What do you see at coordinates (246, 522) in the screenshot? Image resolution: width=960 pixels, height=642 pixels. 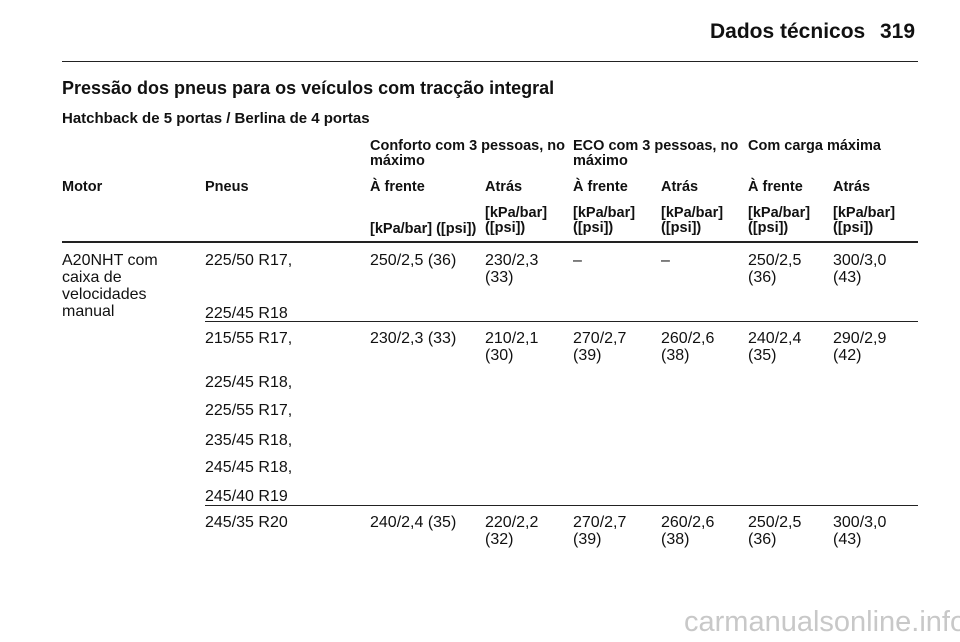 I see `tyre-size: 245/35 R20` at bounding box center [246, 522].